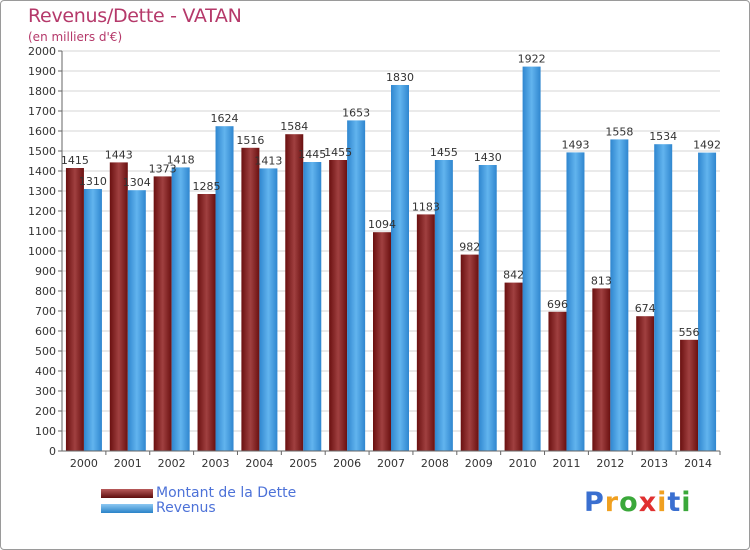 The image size is (750, 550). What do you see at coordinates (186, 508) in the screenshot?
I see `legend-label-revenus: Revenus` at bounding box center [186, 508].